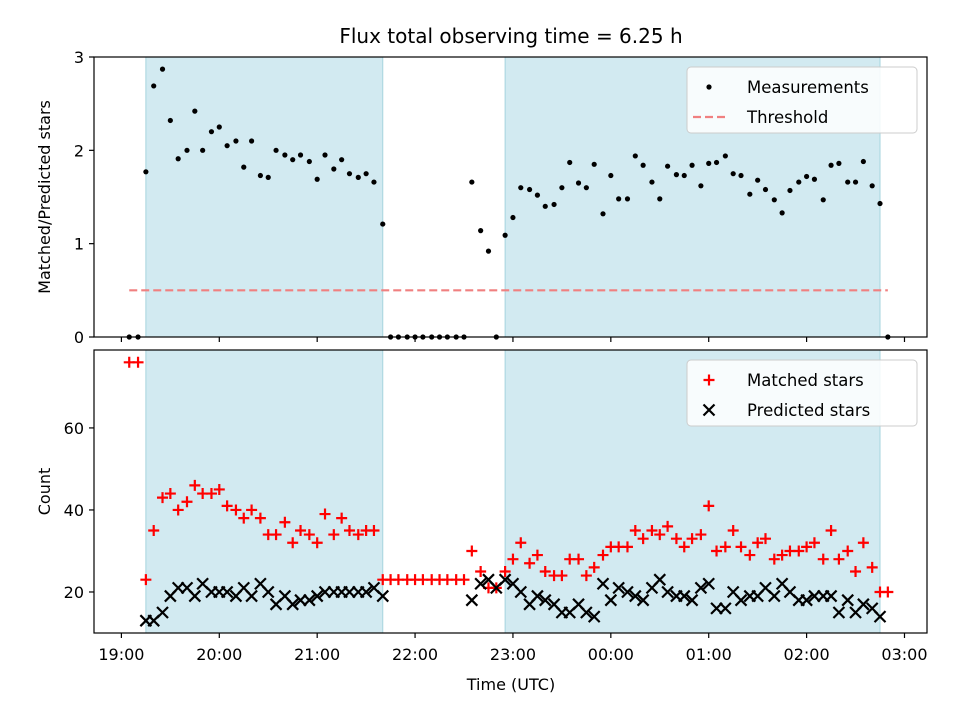 This screenshot has width=960, height=720. What do you see at coordinates (808, 87) in the screenshot?
I see `legend-label: Measurements` at bounding box center [808, 87].